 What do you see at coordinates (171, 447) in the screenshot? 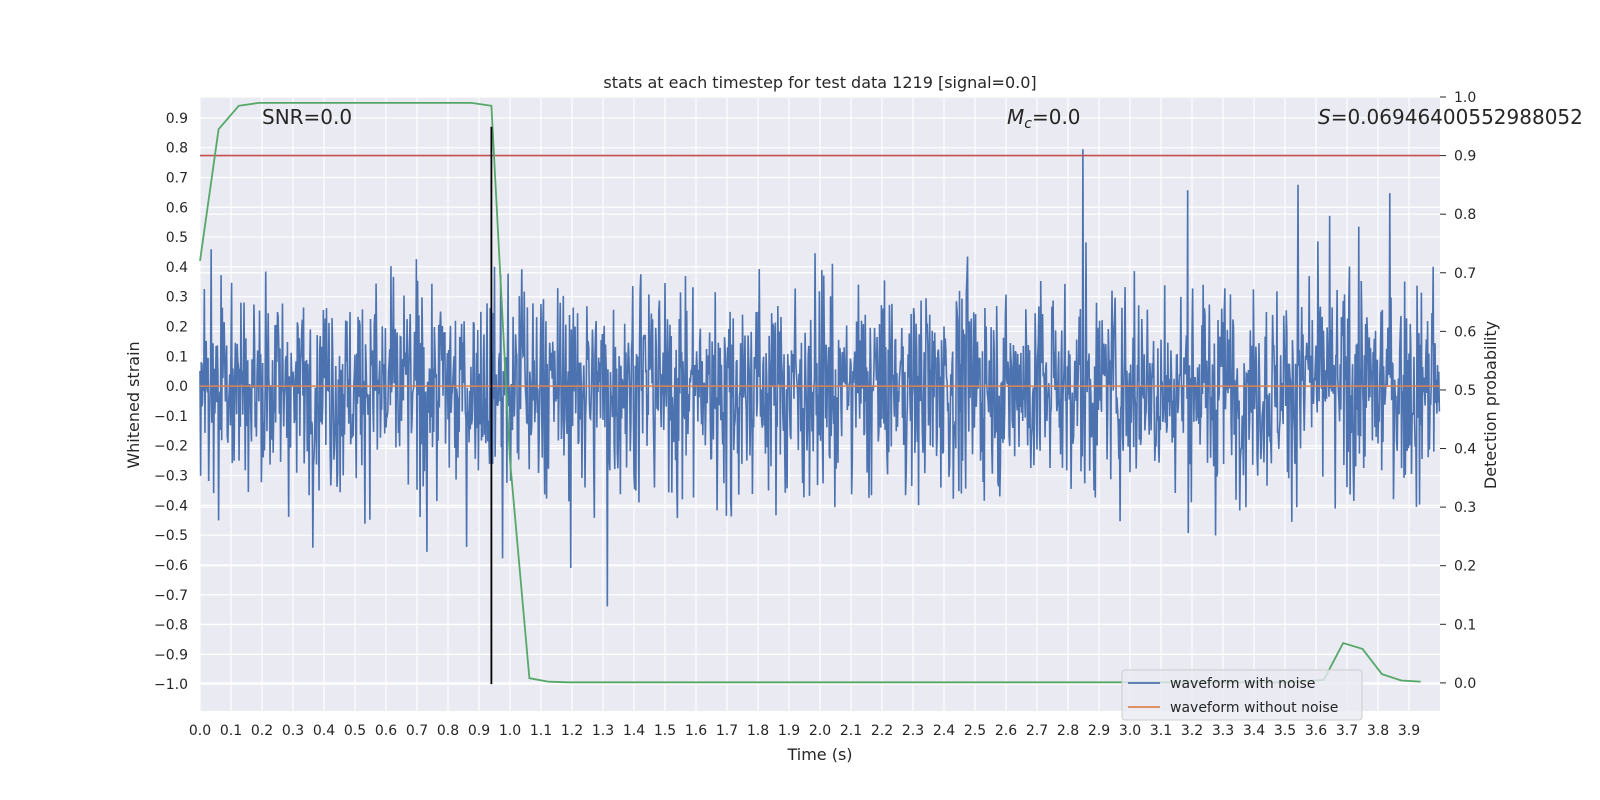
I see `y-tick-label: −0.2` at bounding box center [171, 447].